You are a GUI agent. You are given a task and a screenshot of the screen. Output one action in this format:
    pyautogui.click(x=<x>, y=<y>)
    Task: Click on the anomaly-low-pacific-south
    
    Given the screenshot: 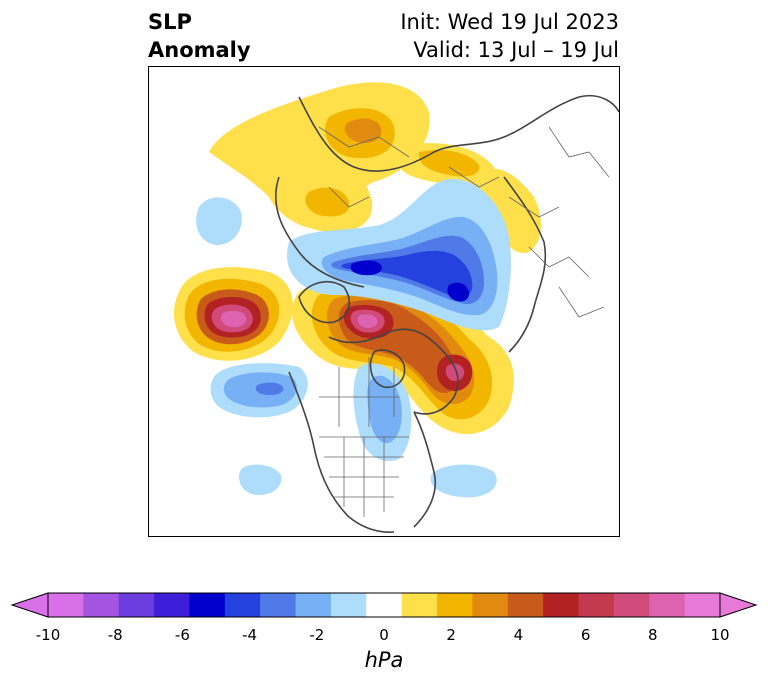 What is the action you would take?
    pyautogui.click(x=260, y=479)
    